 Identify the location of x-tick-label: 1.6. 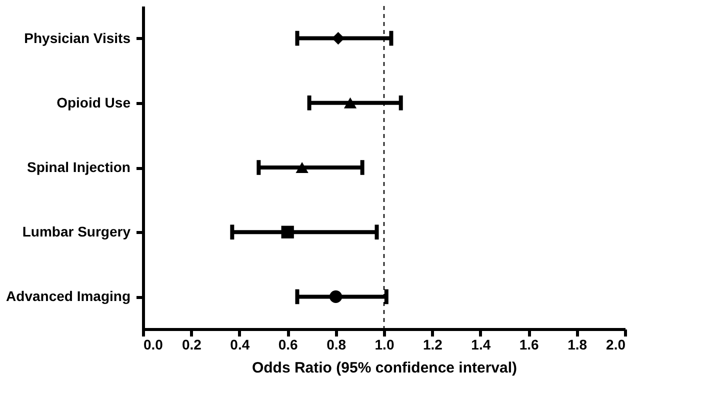
(529, 344).